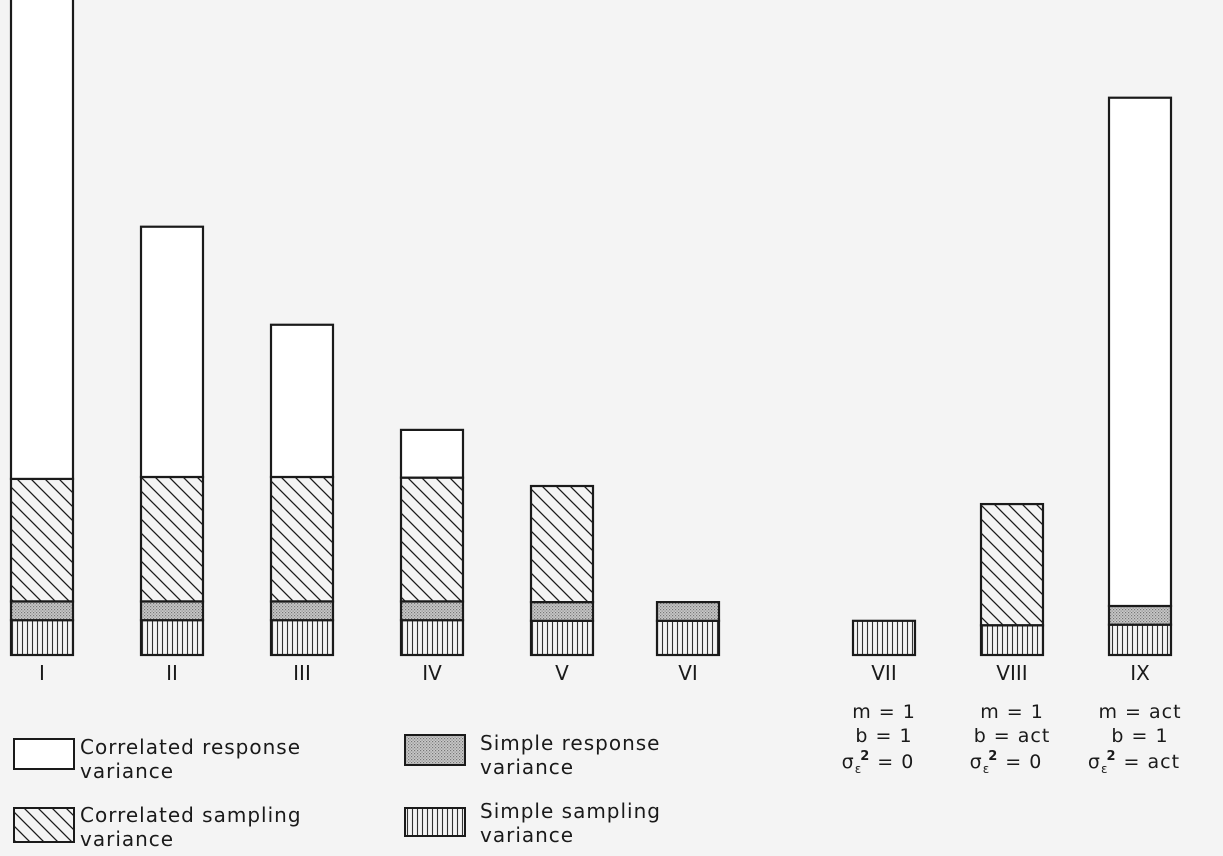  What do you see at coordinates (432, 638) in the screenshot?
I see `bar-IV-simple-sampling` at bounding box center [432, 638].